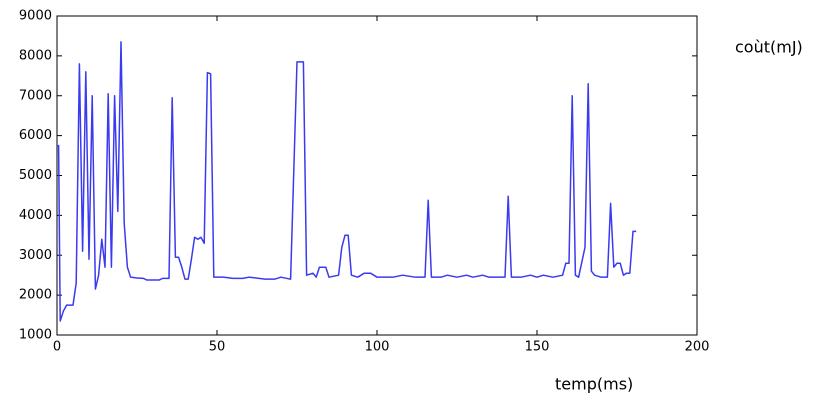 Image resolution: width=835 pixels, height=404 pixels. I want to click on y-tick-label: 3000, so click(35, 255).